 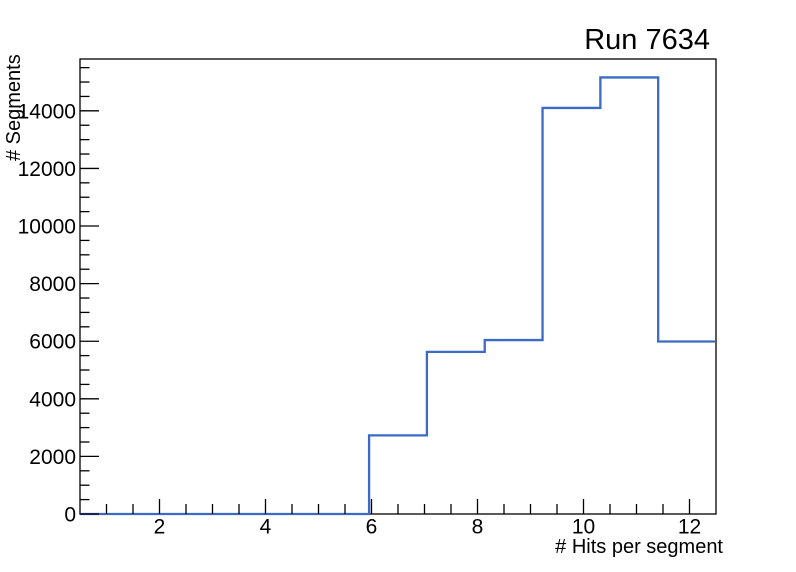 I want to click on y-tick-label: 4000, so click(x=52, y=399).